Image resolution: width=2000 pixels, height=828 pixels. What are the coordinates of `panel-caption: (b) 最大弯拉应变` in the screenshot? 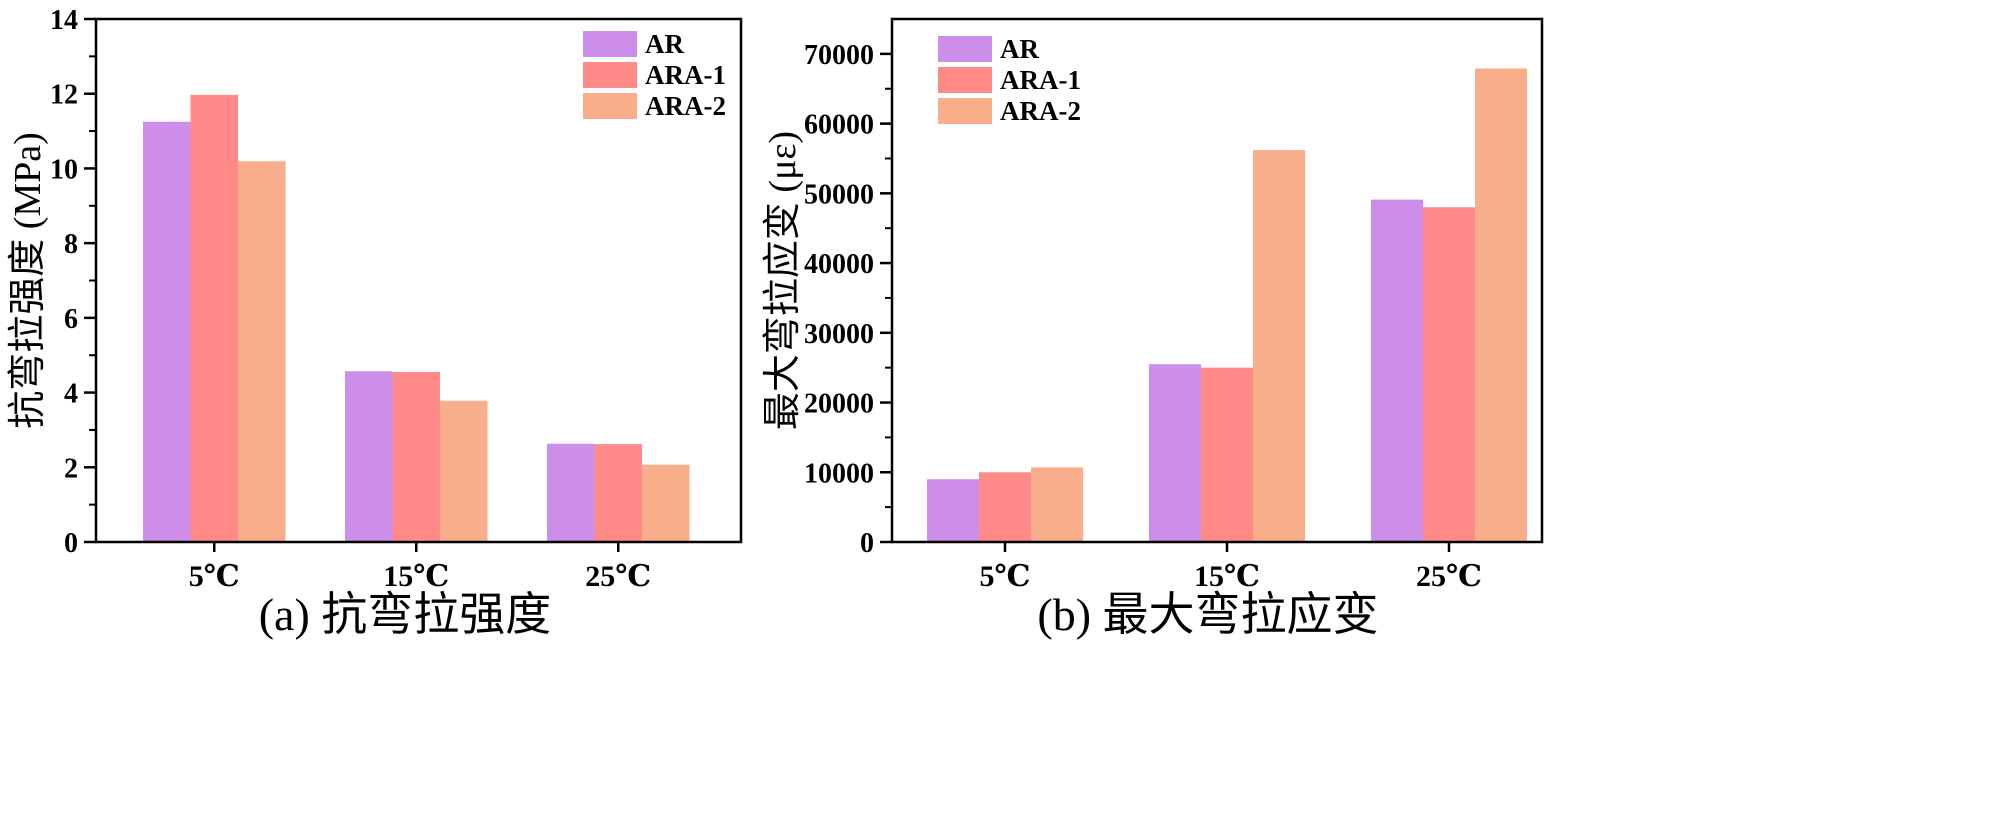 It's located at (1207, 614).